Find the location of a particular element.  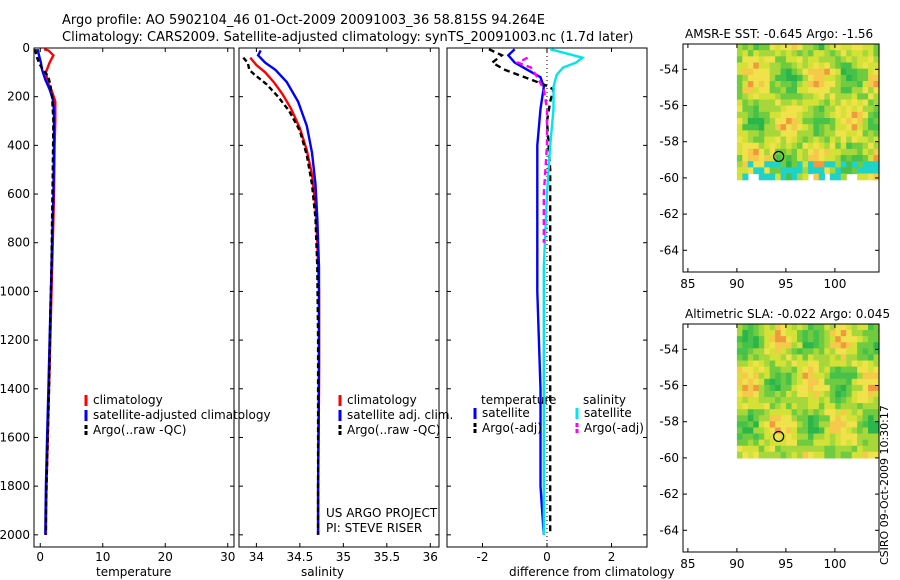

legend-entry-label: satellite-adjusted climatology is located at coordinates (182, 415).